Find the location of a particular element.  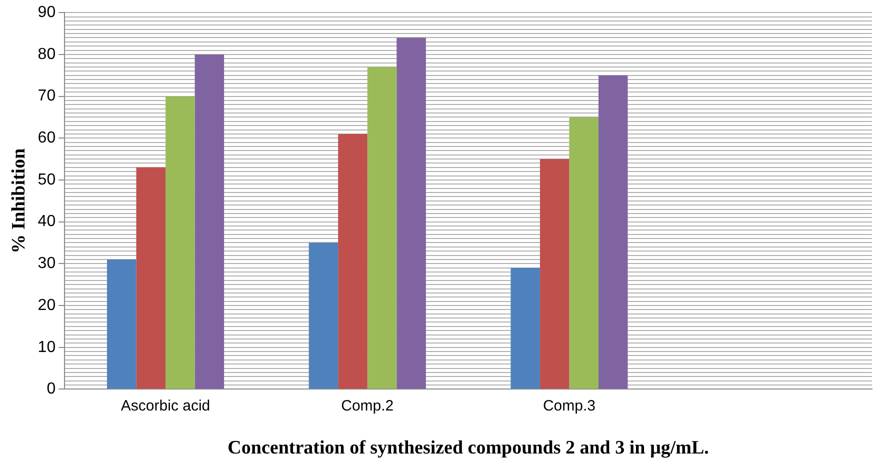

x-axis-title: Concentration of synthesized compounds 2 and 3 in µg/mL. is located at coordinates (468, 448).